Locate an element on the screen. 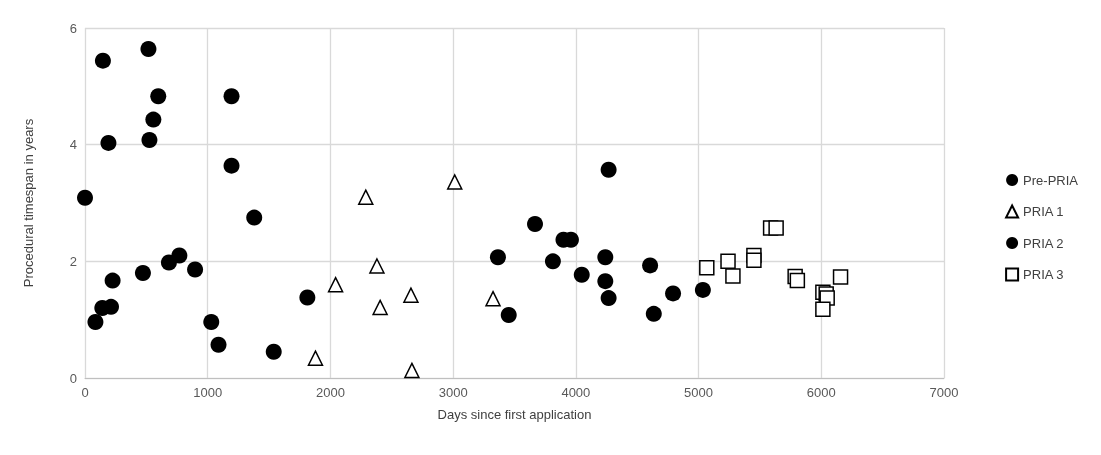 The image size is (1101, 455). x-tick-label: 1000 is located at coordinates (208, 392).